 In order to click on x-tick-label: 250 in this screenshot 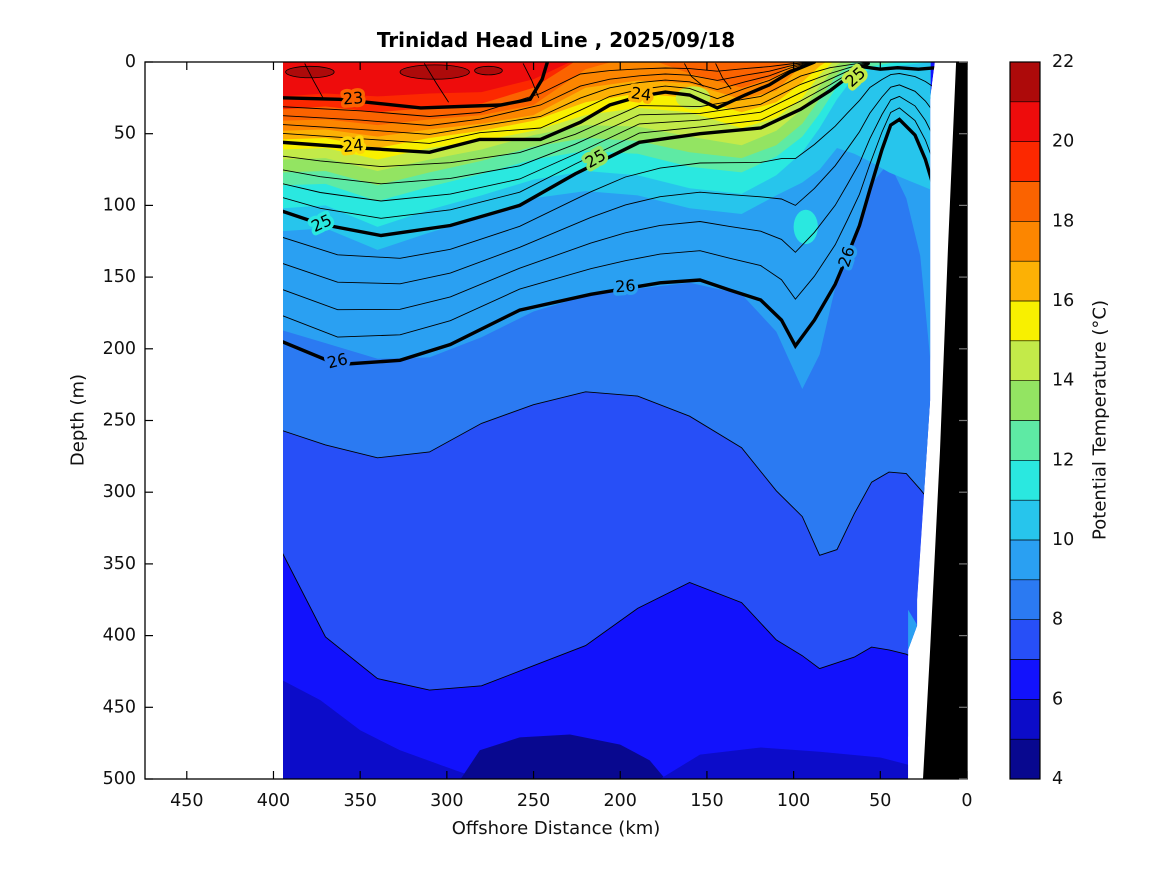, I will do `click(533, 801)`.